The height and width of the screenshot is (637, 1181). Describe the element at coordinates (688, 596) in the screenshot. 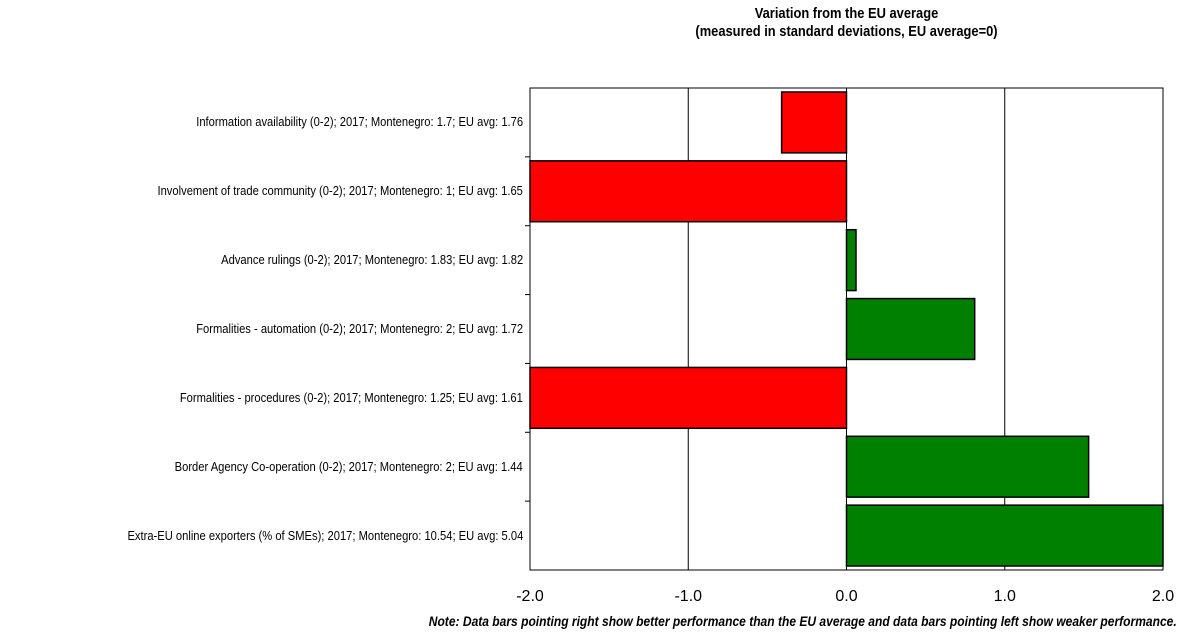

I see `x-tick-label: -1.0` at that location.